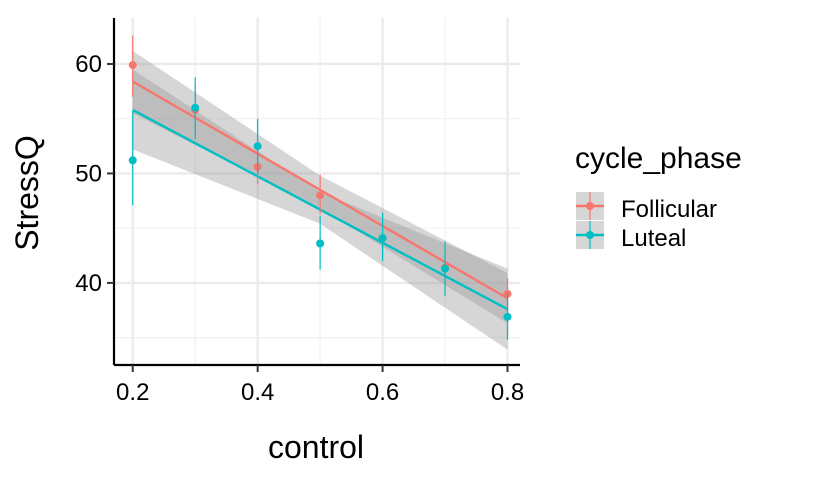  What do you see at coordinates (653, 238) in the screenshot?
I see `legend-label-luteal: Luteal` at bounding box center [653, 238].